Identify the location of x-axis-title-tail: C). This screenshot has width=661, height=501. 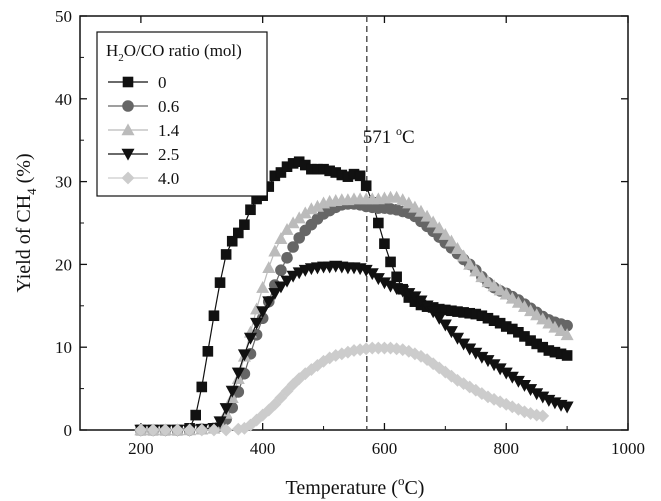
(414, 488).